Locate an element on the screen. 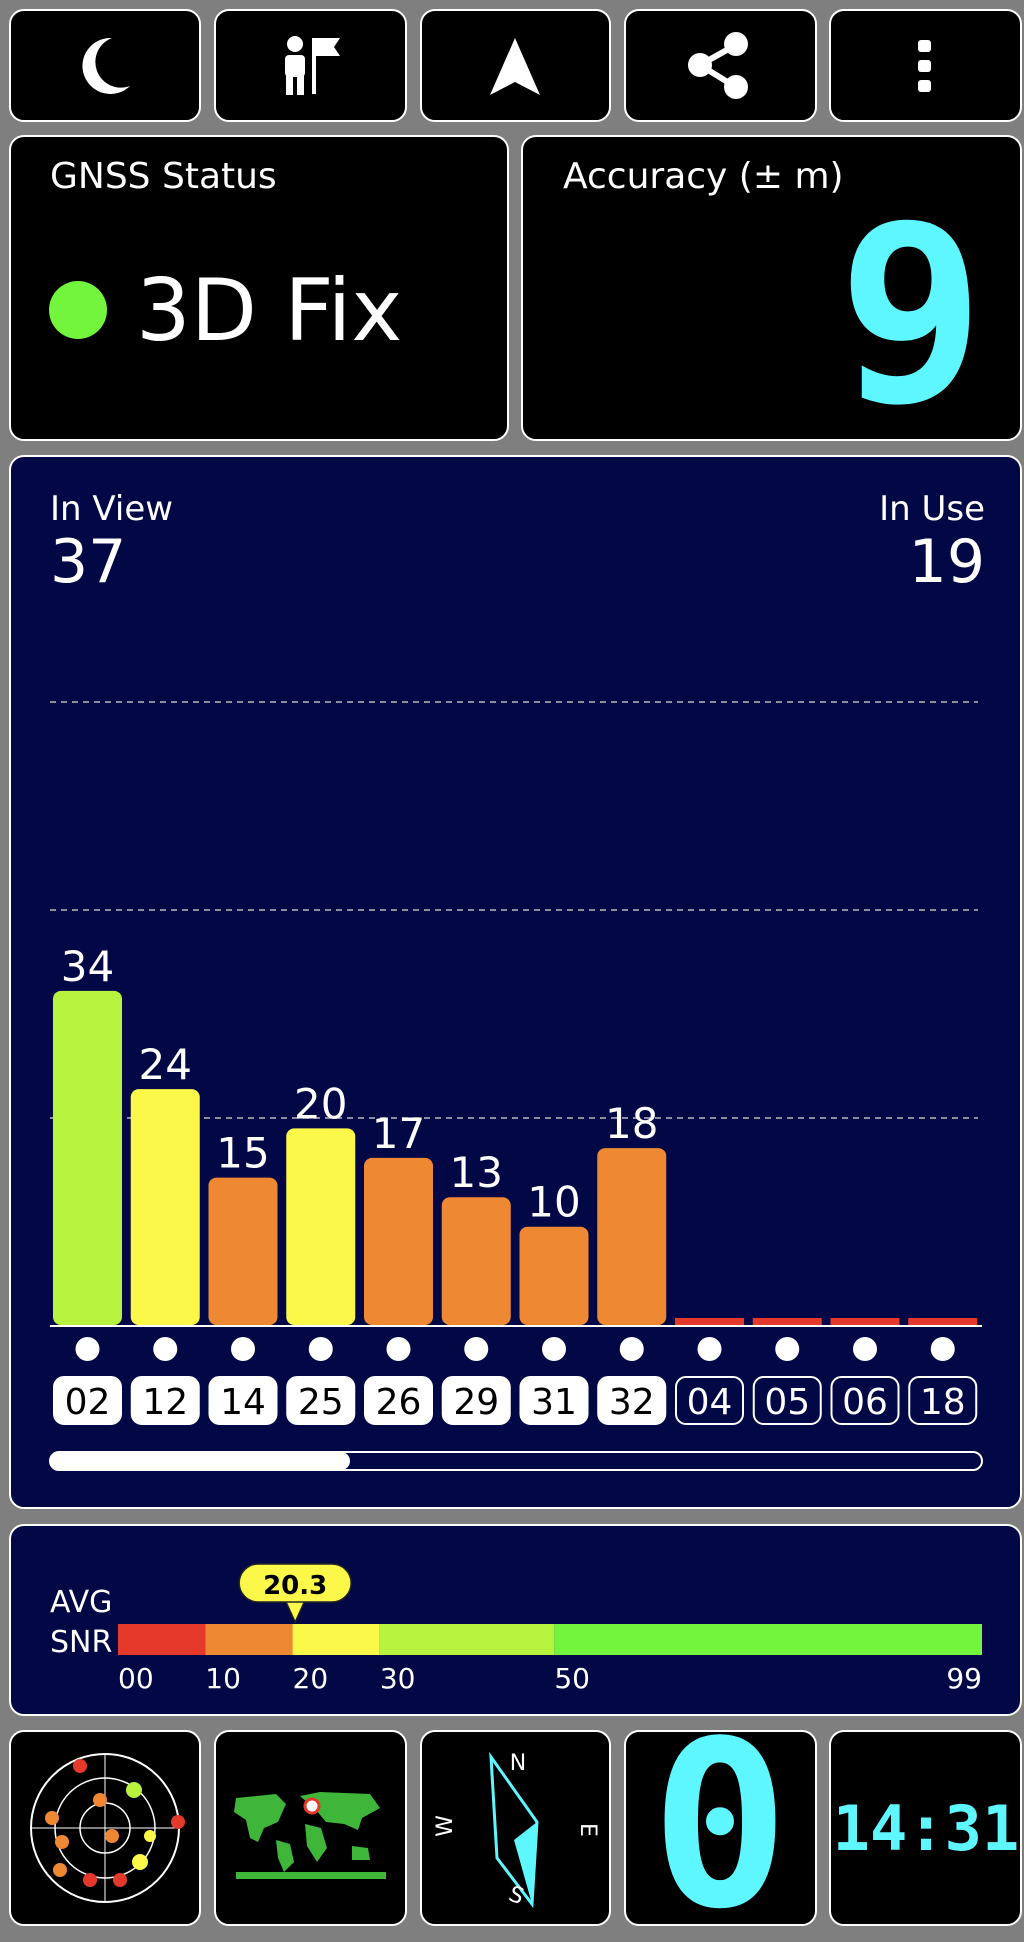 The image size is (1024, 1942). speed-tile is located at coordinates (720, 1828).